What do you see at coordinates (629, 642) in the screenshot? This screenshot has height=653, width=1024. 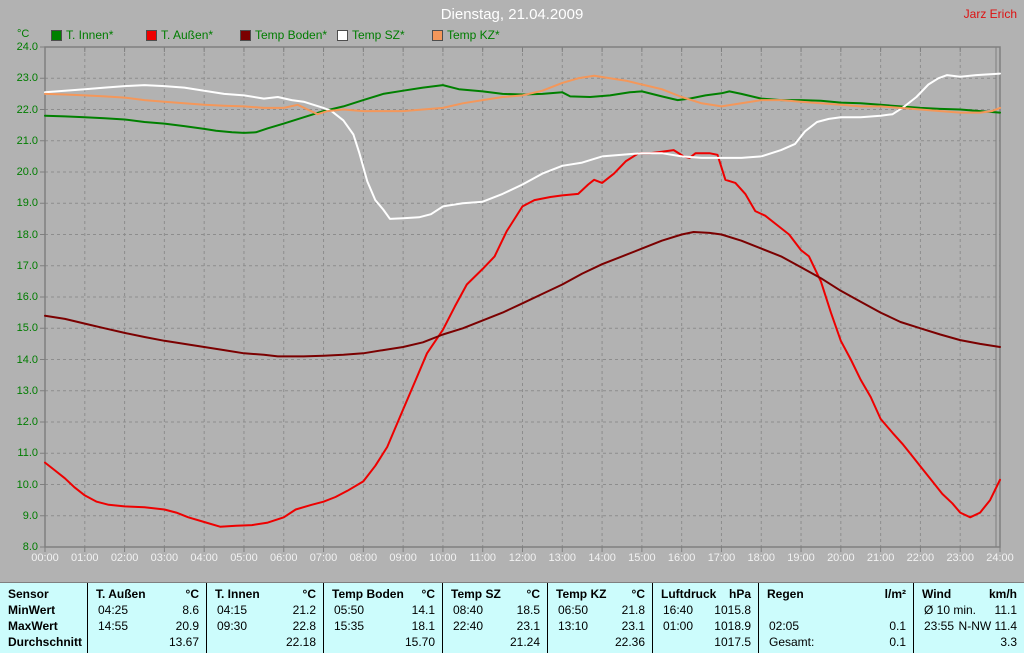 I see `avg-value: 22.36` at bounding box center [629, 642].